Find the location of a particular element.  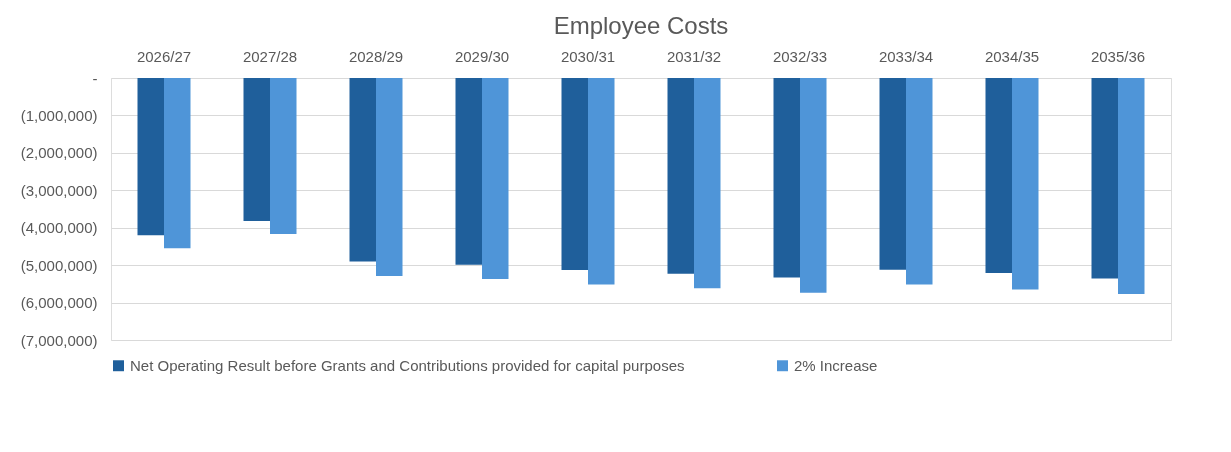

x-tick-label: 2027/28 is located at coordinates (270, 56).